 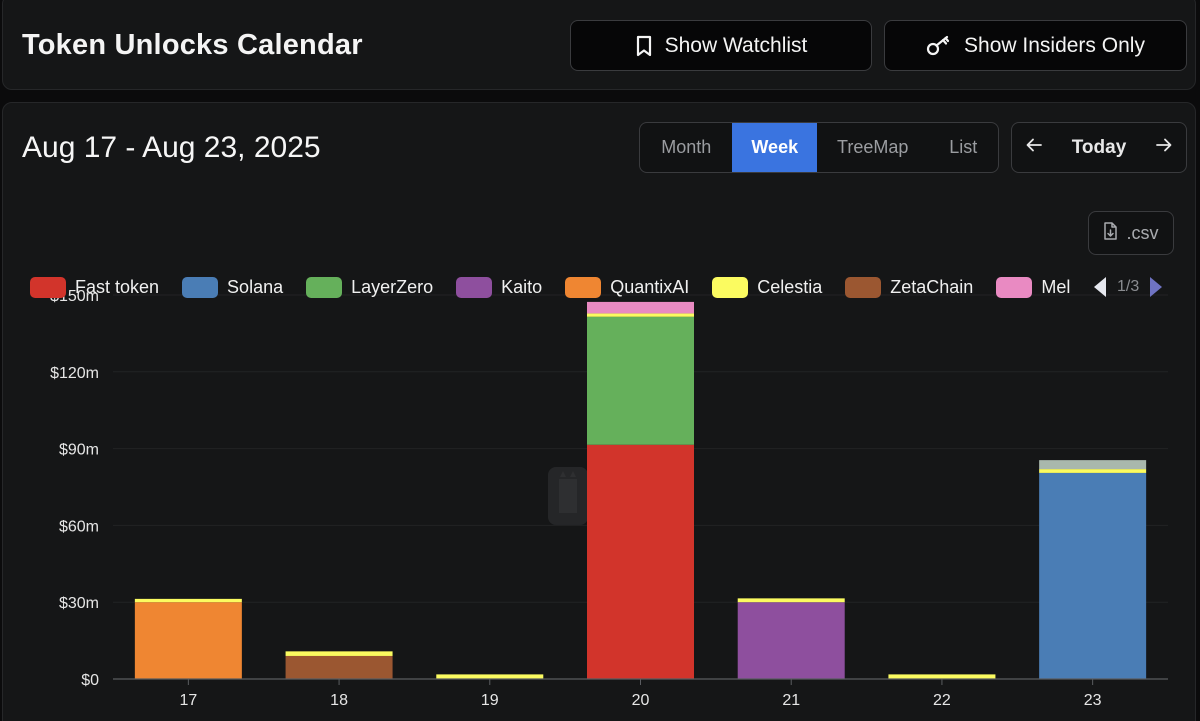 What do you see at coordinates (1056, 286) in the screenshot?
I see `legend-label: Mel` at bounding box center [1056, 286].